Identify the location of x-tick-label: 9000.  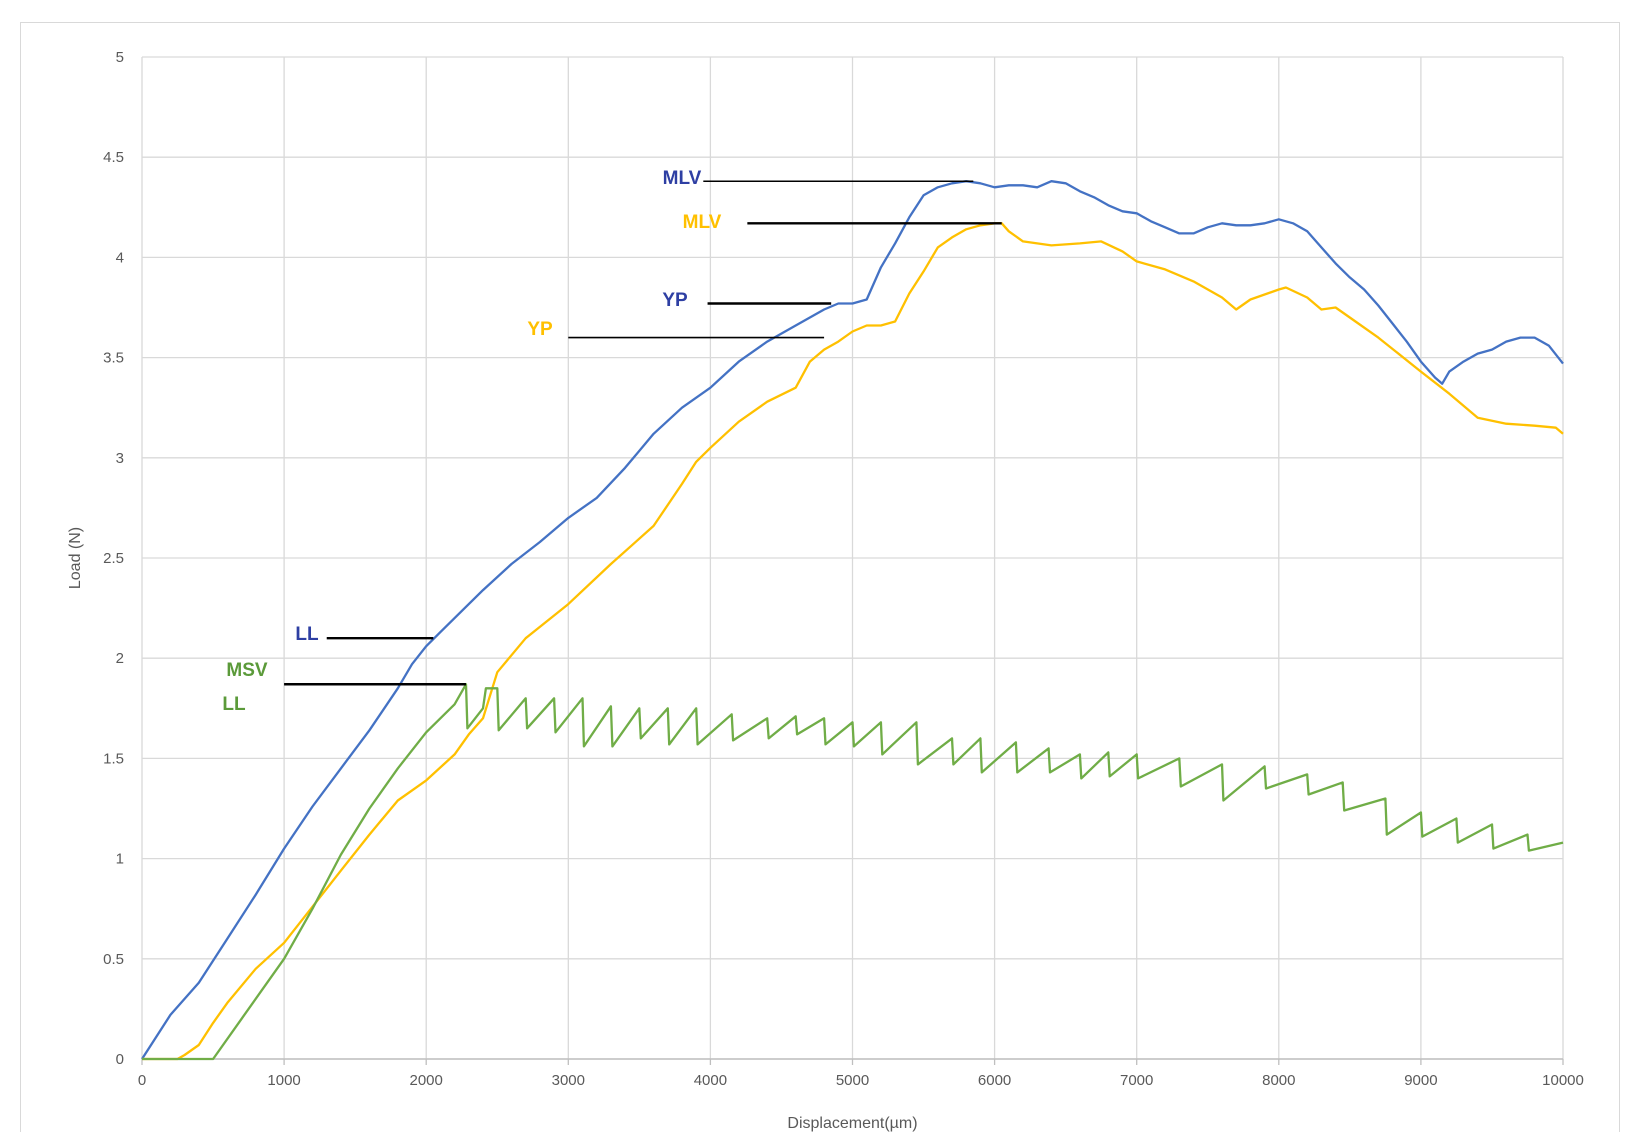
(1420, 1080).